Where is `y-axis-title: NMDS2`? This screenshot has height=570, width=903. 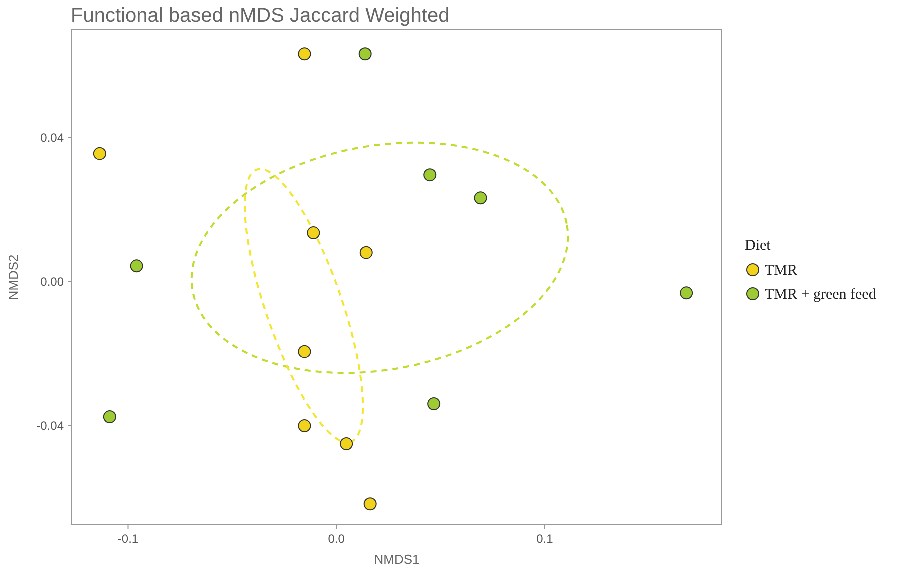
y-axis-title: NMDS2 is located at coordinates (13, 277).